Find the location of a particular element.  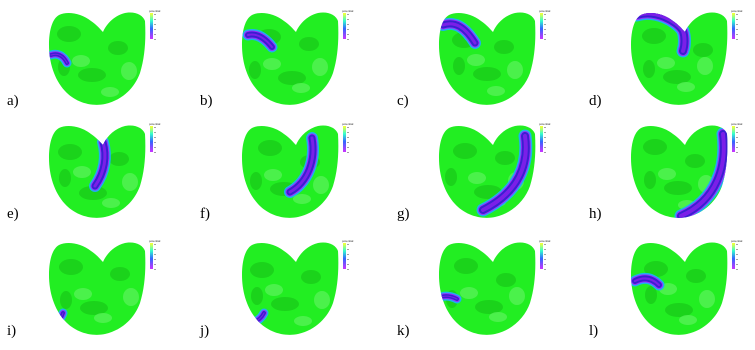

panel-h: h) potential is located at coordinates (666, 175).